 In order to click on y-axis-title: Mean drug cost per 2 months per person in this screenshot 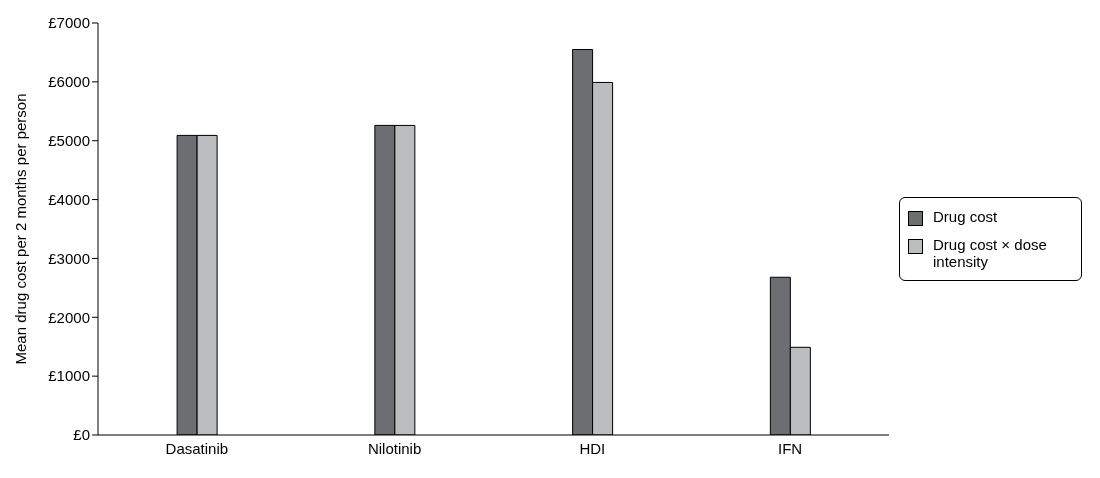, I will do `click(21, 229)`.